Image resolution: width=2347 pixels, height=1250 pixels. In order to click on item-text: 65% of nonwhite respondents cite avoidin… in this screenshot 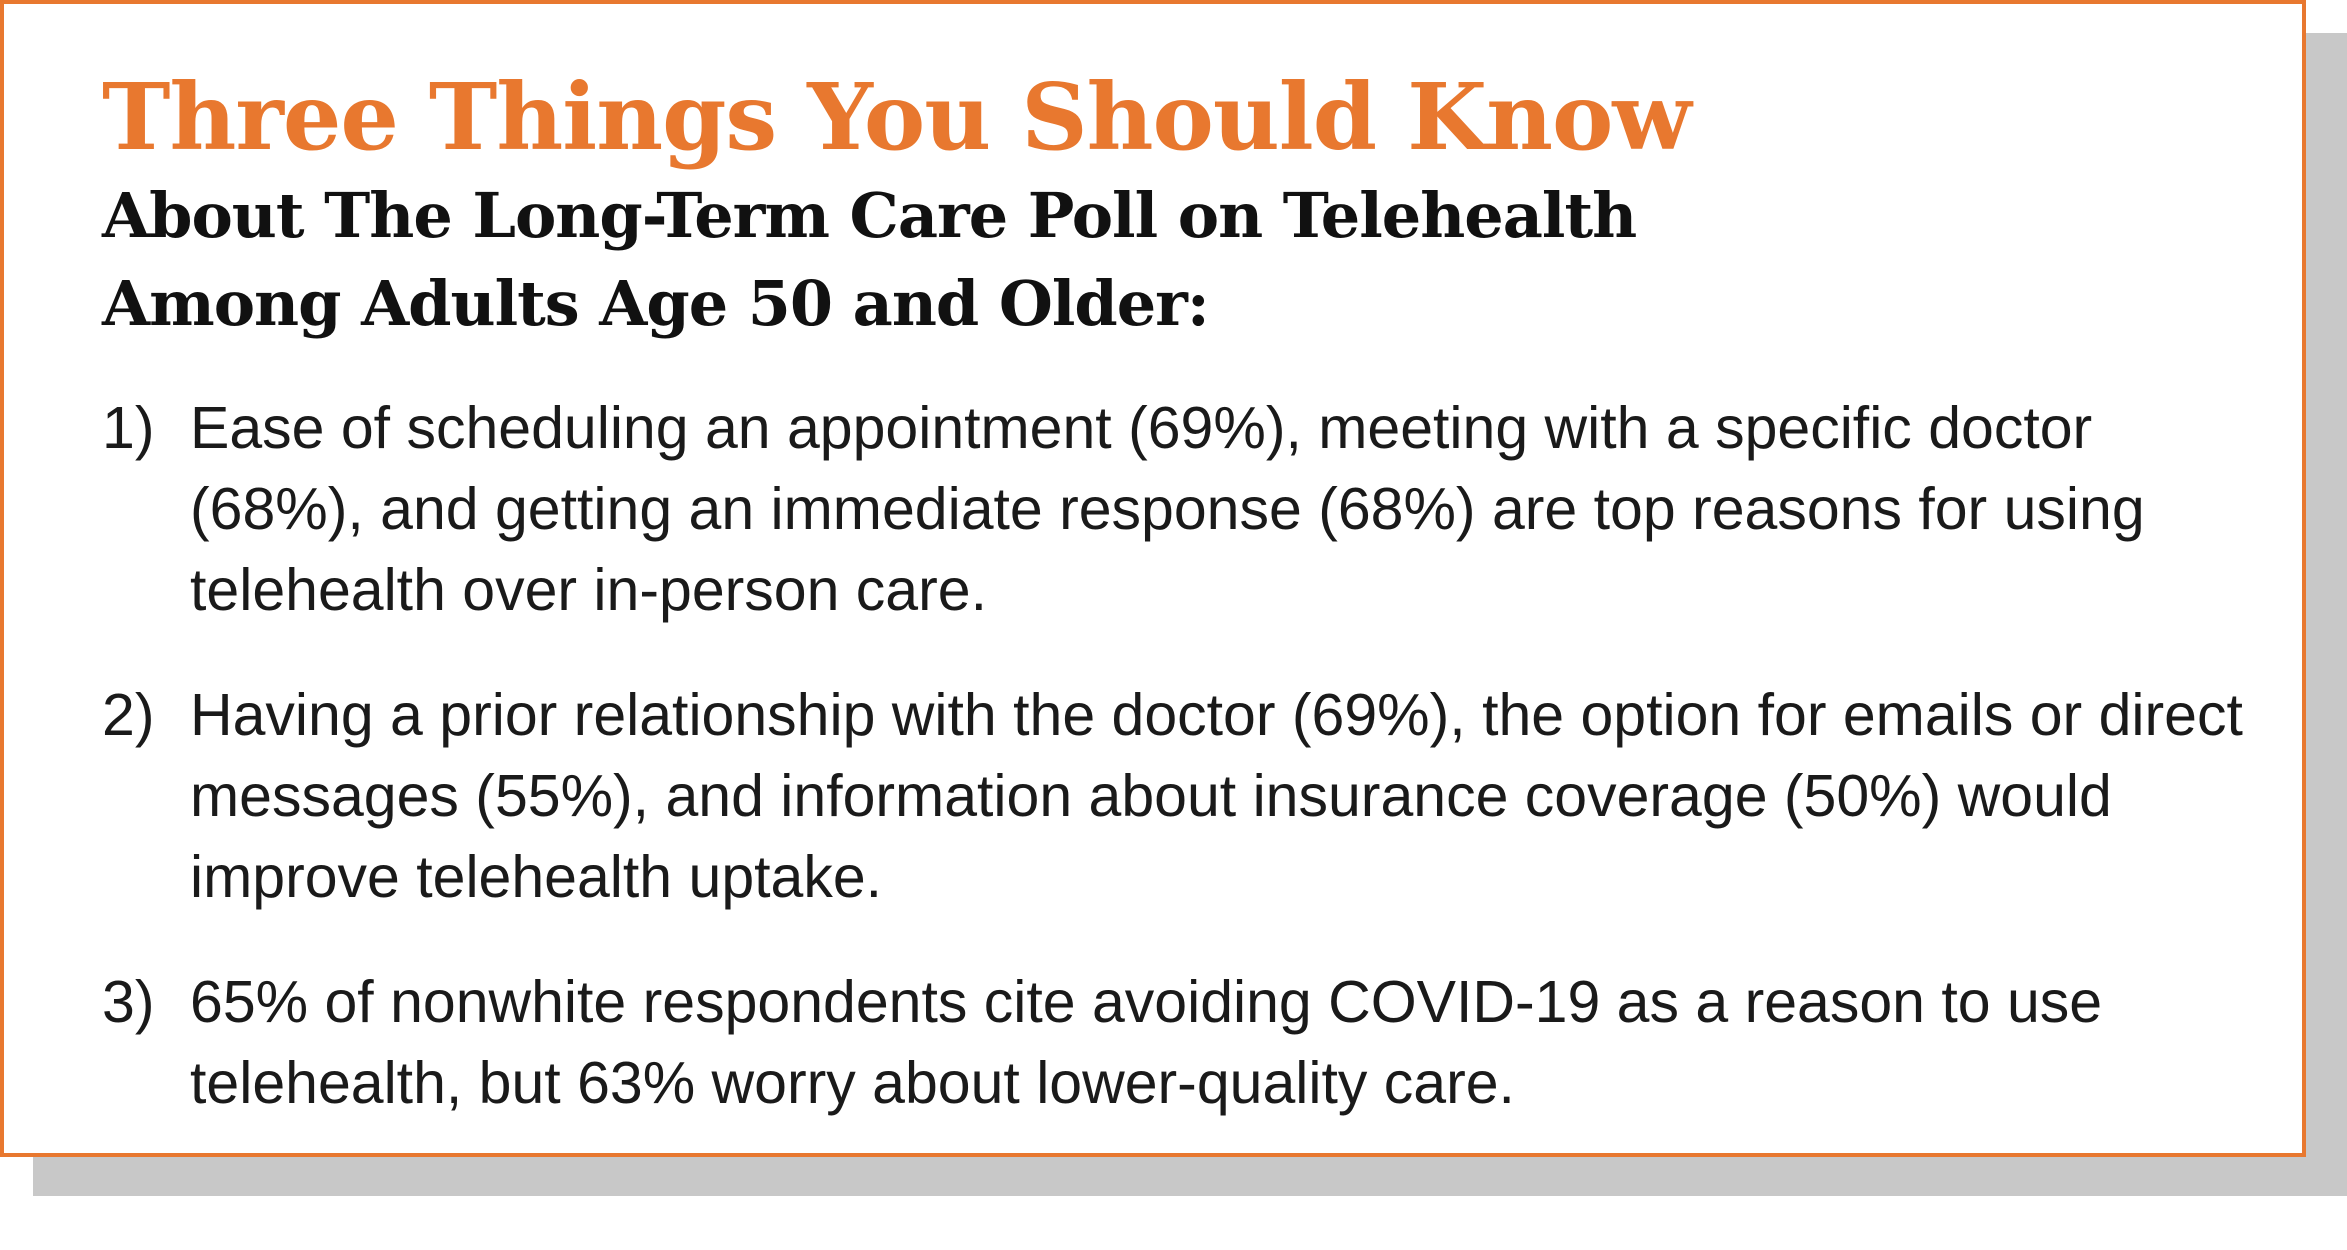, I will do `click(1146, 1042)`.